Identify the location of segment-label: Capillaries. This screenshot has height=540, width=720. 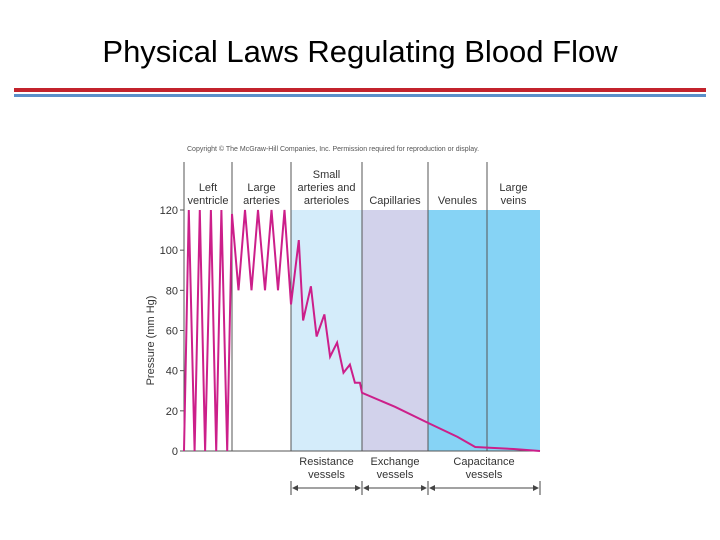
(395, 201).